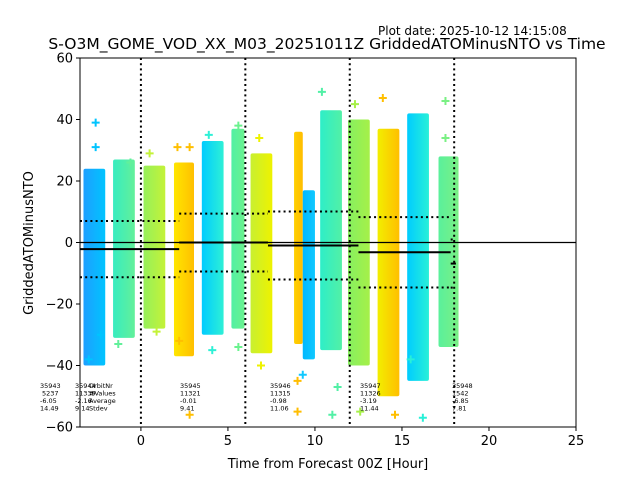 This screenshot has width=640, height=480. What do you see at coordinates (85, 394) in the screenshot?
I see `orbit-annotation-value: 11339` at bounding box center [85, 394].